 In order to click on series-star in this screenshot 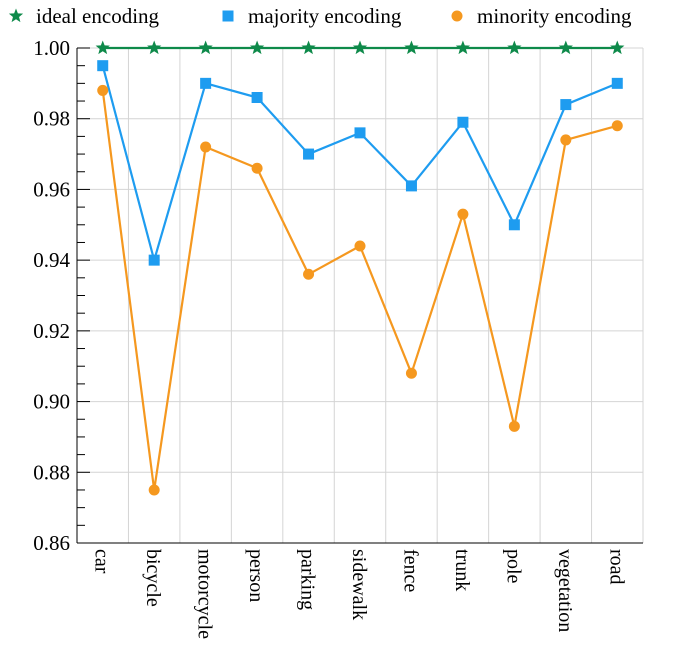, I will do `click(360, 47)`.